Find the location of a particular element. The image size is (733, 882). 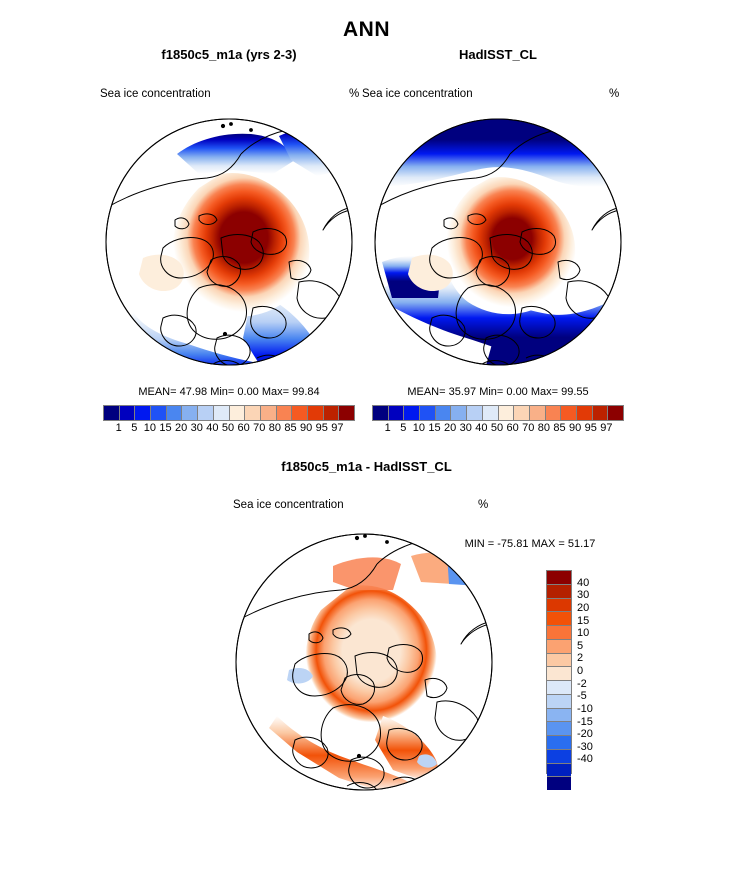

polar-map-difference is located at coordinates (364, 662).